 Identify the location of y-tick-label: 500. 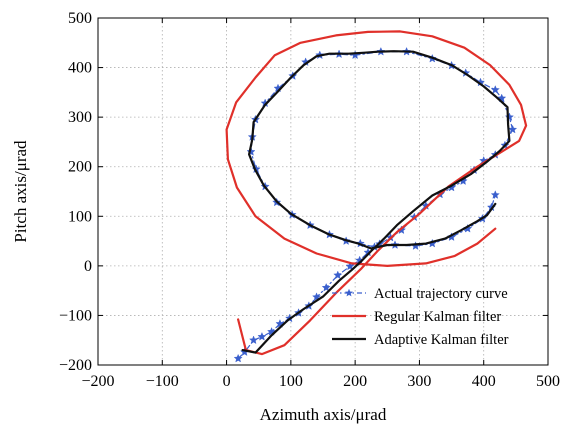
(80, 18).